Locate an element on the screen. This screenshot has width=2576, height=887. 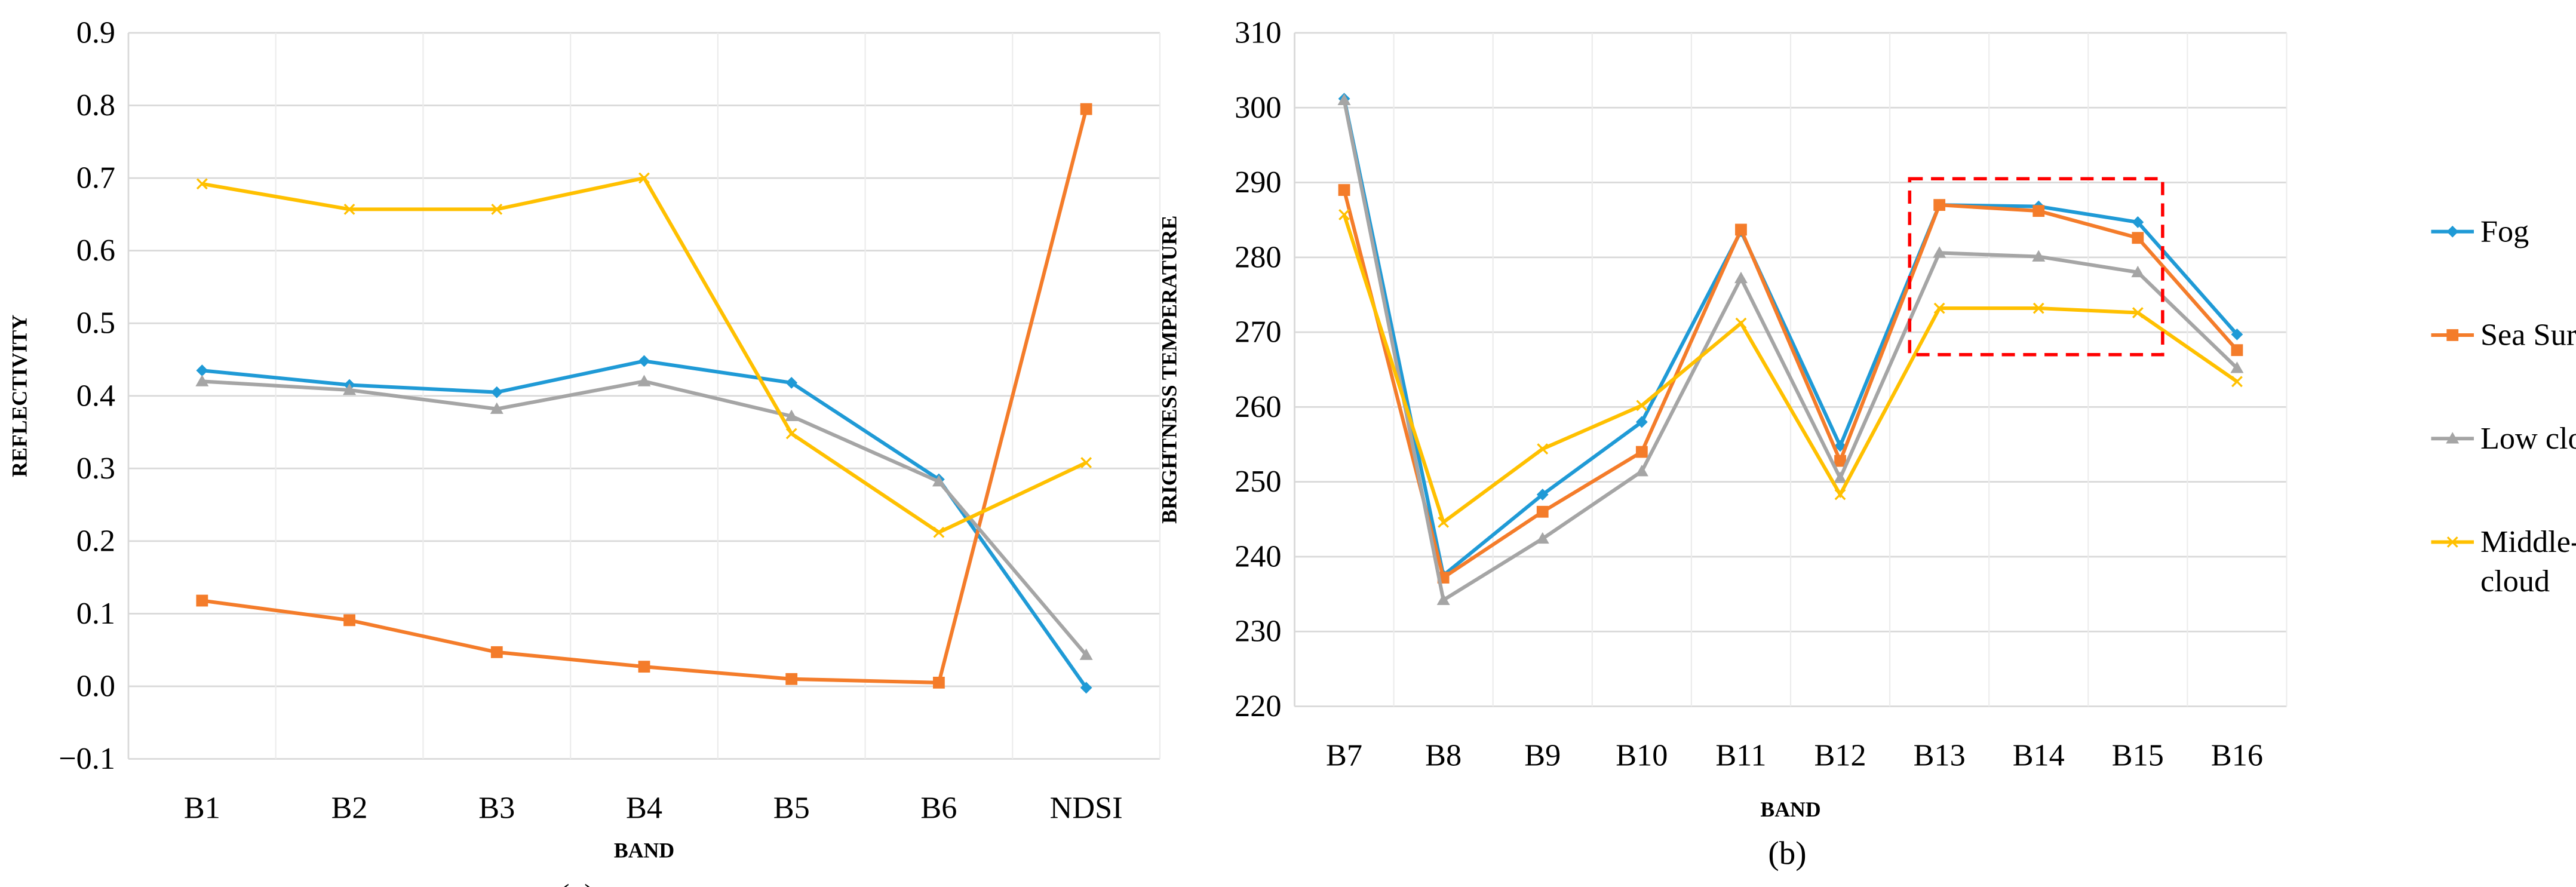
x-tick-label: B15 is located at coordinates (2138, 755).